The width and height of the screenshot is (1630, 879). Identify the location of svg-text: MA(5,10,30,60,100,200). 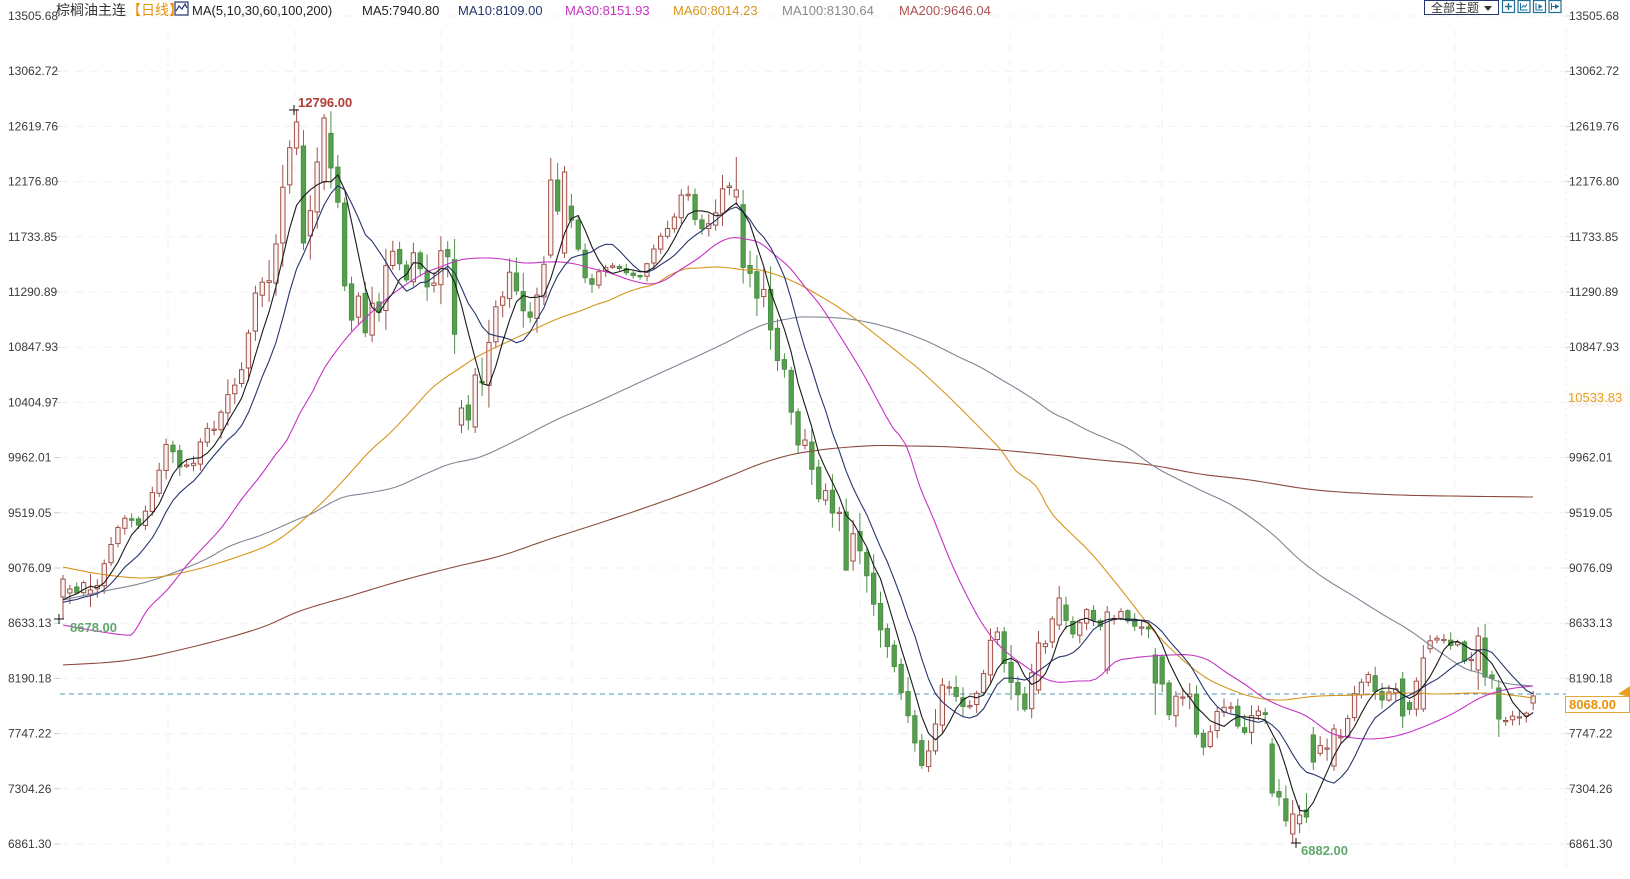
(262, 10).